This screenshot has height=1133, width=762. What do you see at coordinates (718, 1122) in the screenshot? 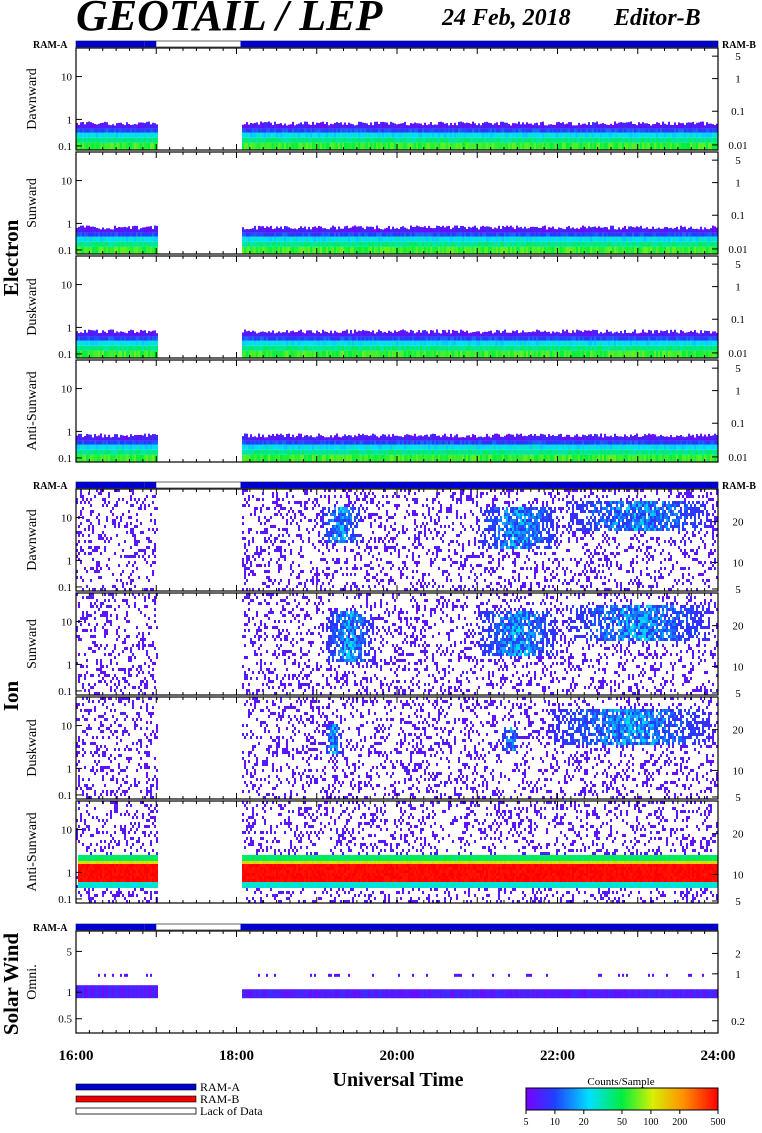
I see `colorbar-tick-label: 500` at bounding box center [718, 1122].